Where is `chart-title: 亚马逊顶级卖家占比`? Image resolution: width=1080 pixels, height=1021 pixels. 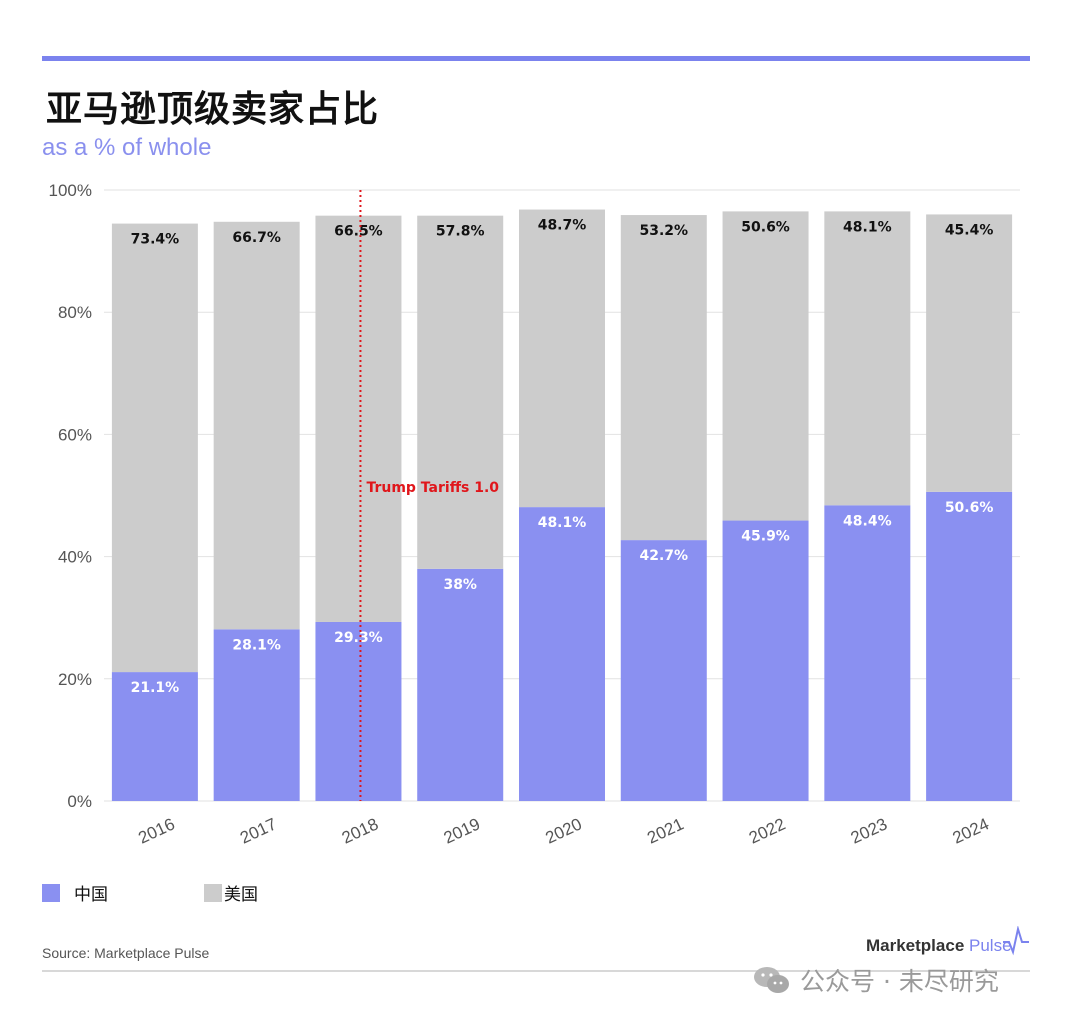 chart-title: 亚马逊顶级卖家占比 is located at coordinates (213, 109).